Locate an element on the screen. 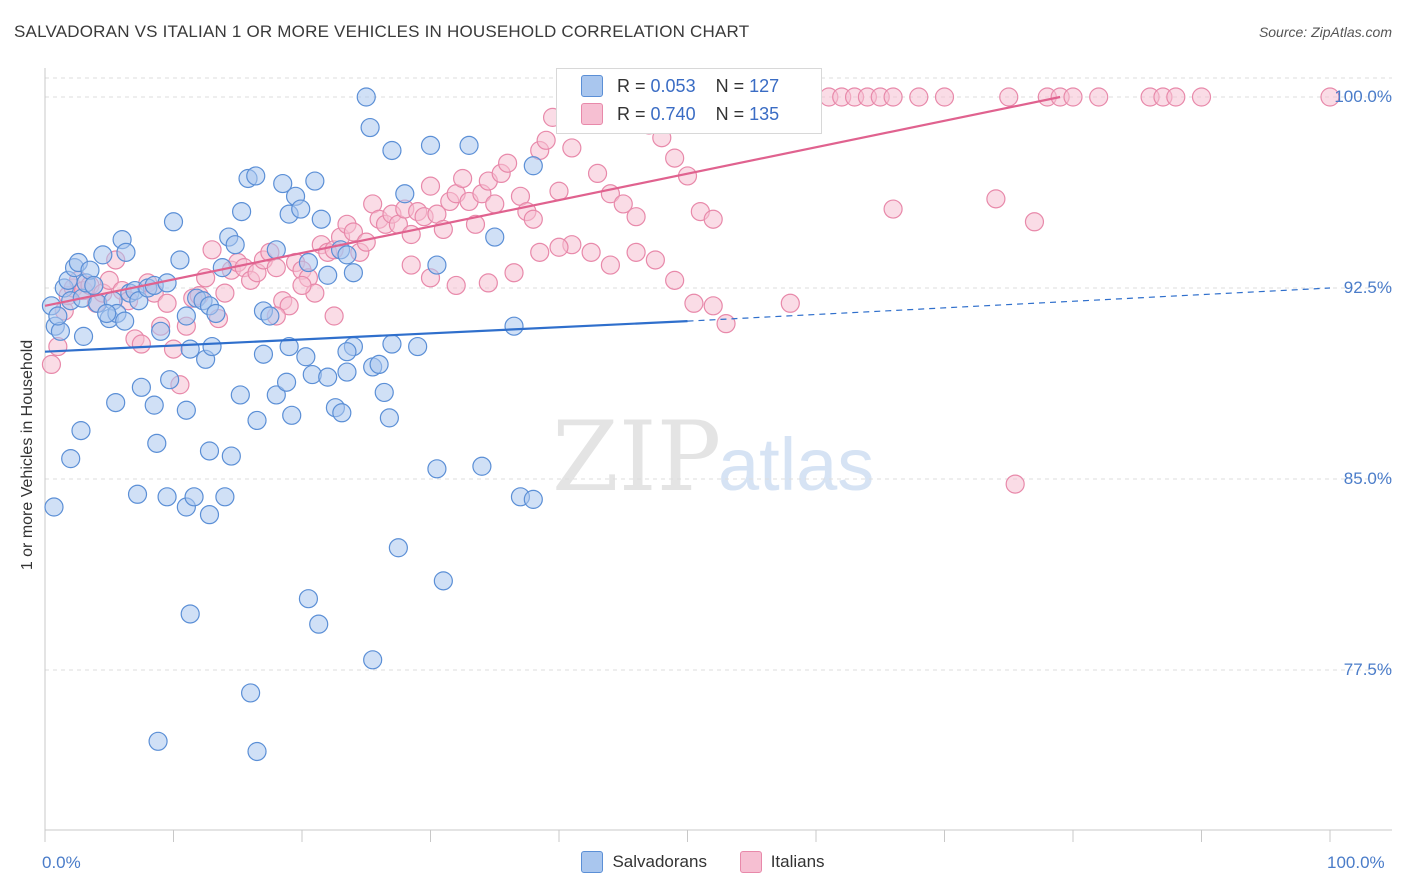 This screenshot has width=1406, height=892. legend-n-value: 135 is located at coordinates (764, 113).